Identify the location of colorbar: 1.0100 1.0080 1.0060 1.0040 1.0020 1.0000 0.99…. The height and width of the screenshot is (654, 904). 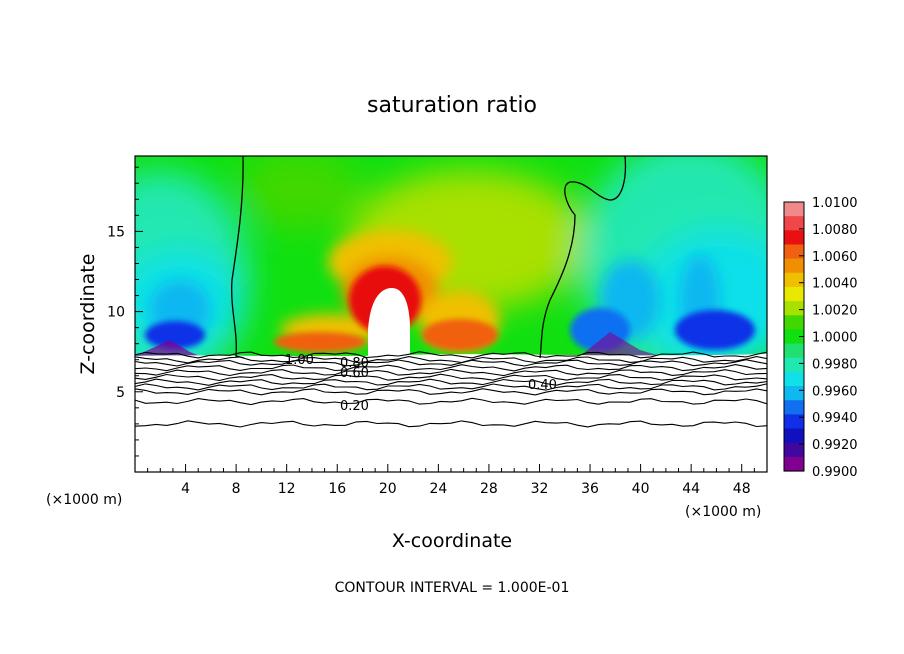
(820, 338).